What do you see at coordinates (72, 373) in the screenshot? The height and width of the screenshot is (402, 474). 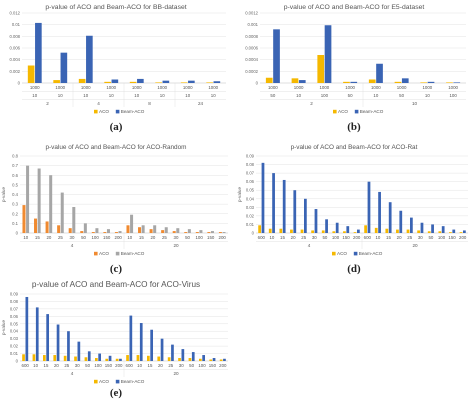 I see `group-label: 4` at bounding box center [72, 373].